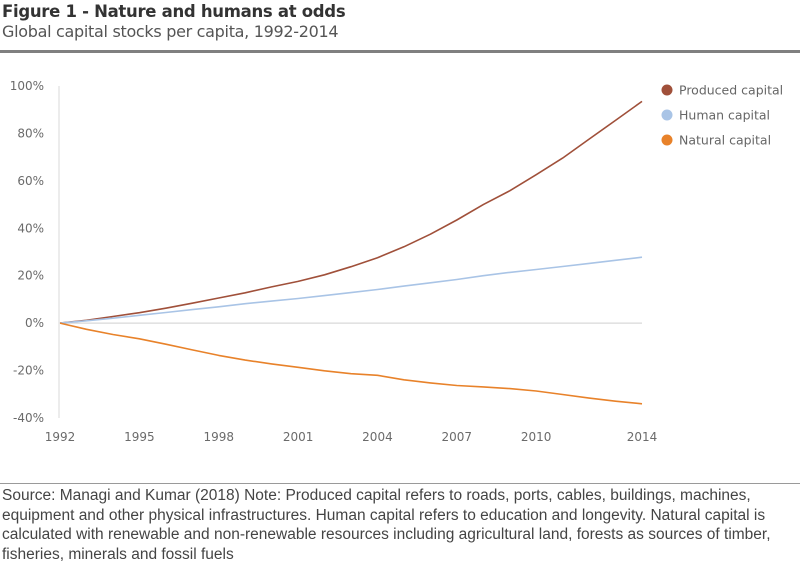 This screenshot has height=577, width=800. What do you see at coordinates (27, 86) in the screenshot?
I see `y-tick-label: 100%` at bounding box center [27, 86].